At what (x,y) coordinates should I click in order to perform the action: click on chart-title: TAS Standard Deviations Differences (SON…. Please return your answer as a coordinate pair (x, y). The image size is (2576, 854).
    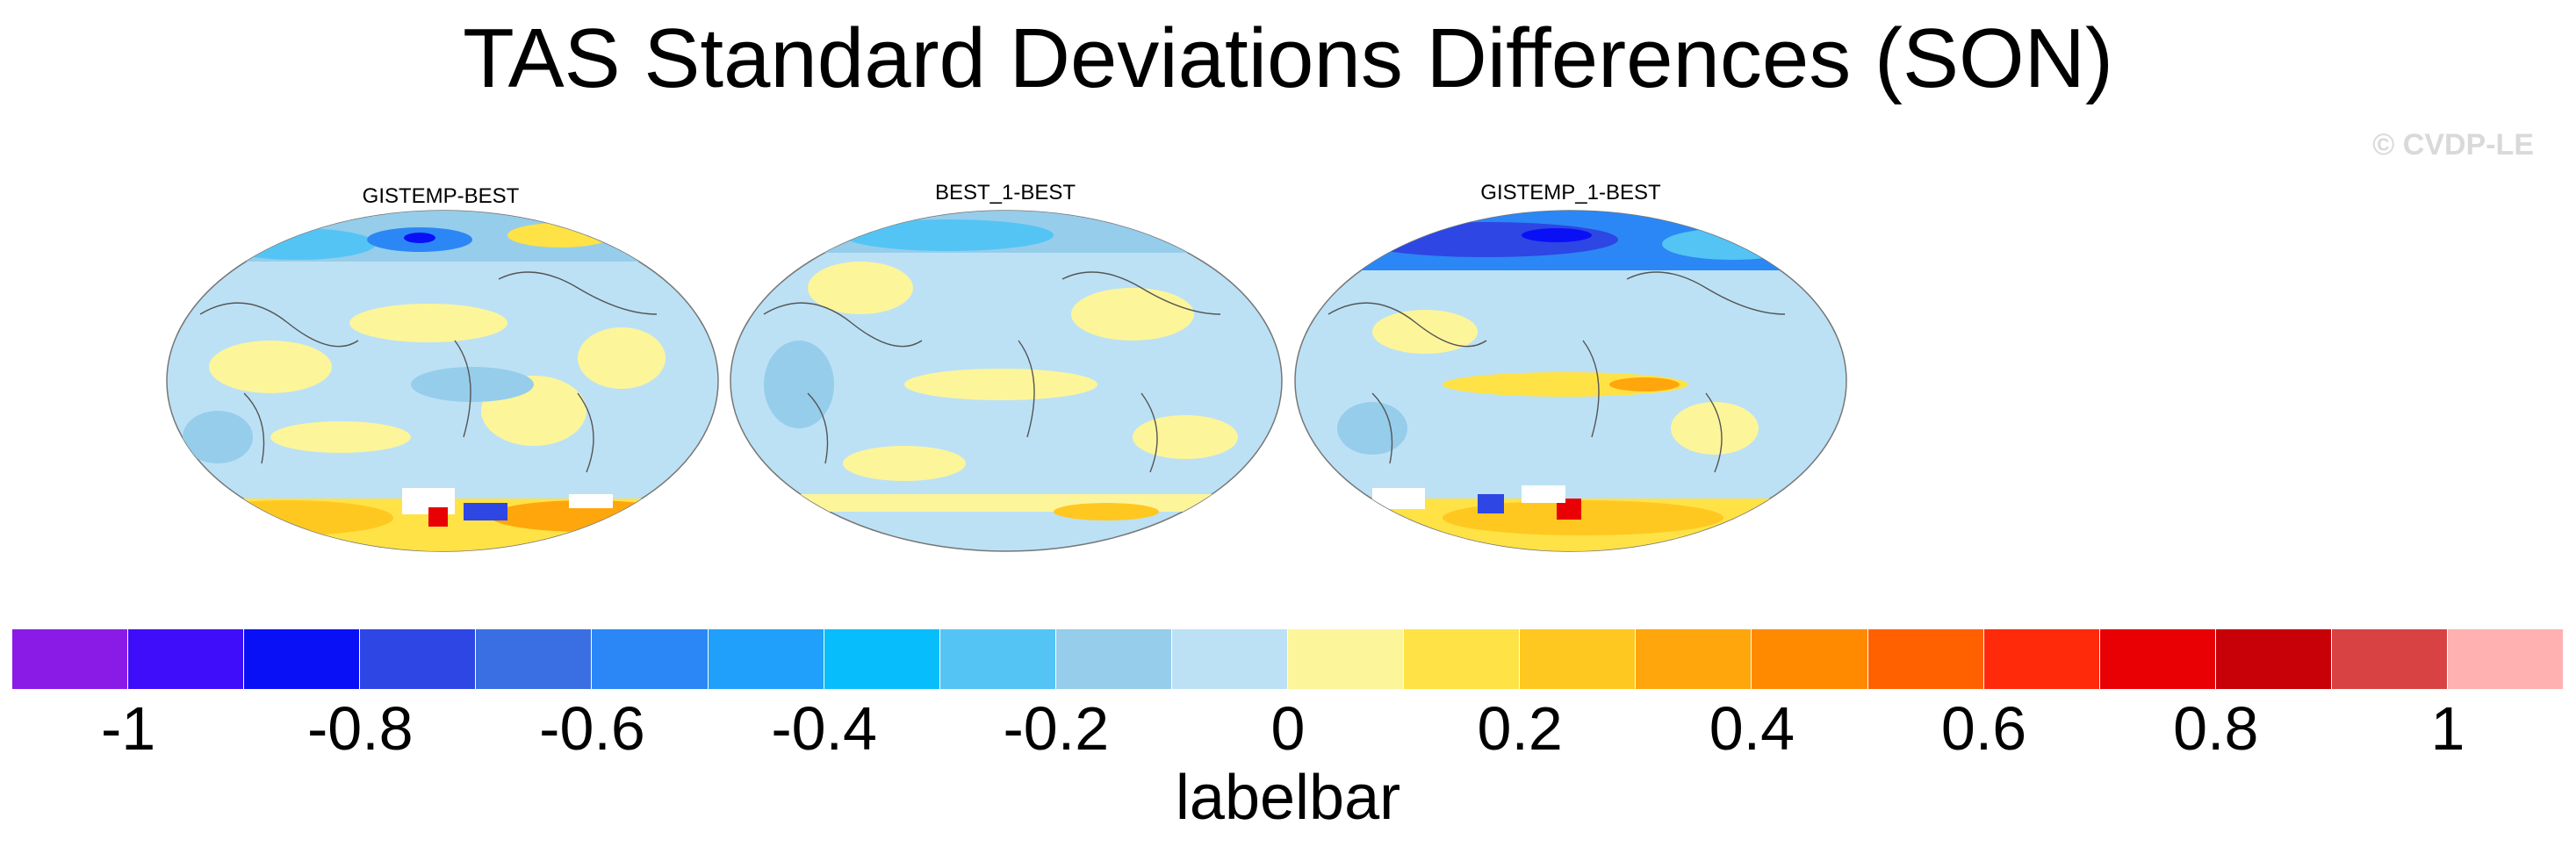
    Looking at the image, I should click on (1288, 58).